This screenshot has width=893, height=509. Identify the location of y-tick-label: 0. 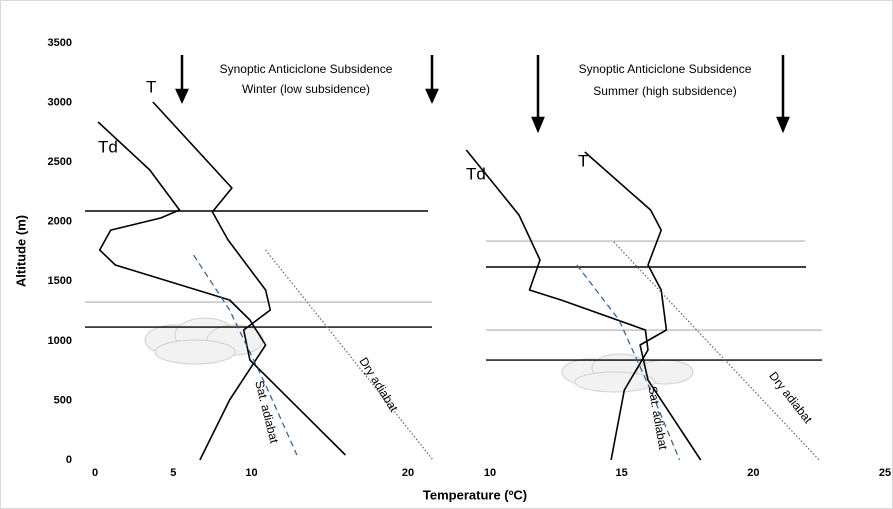
(69, 460).